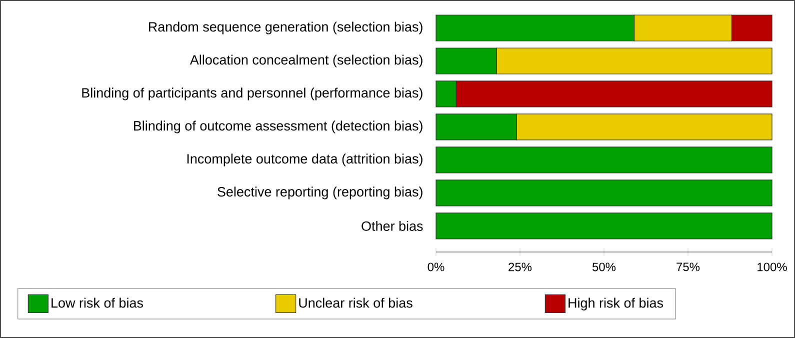 Image resolution: width=795 pixels, height=338 pixels. Describe the element at coordinates (688, 267) in the screenshot. I see `x-tick-label: 75%` at that location.